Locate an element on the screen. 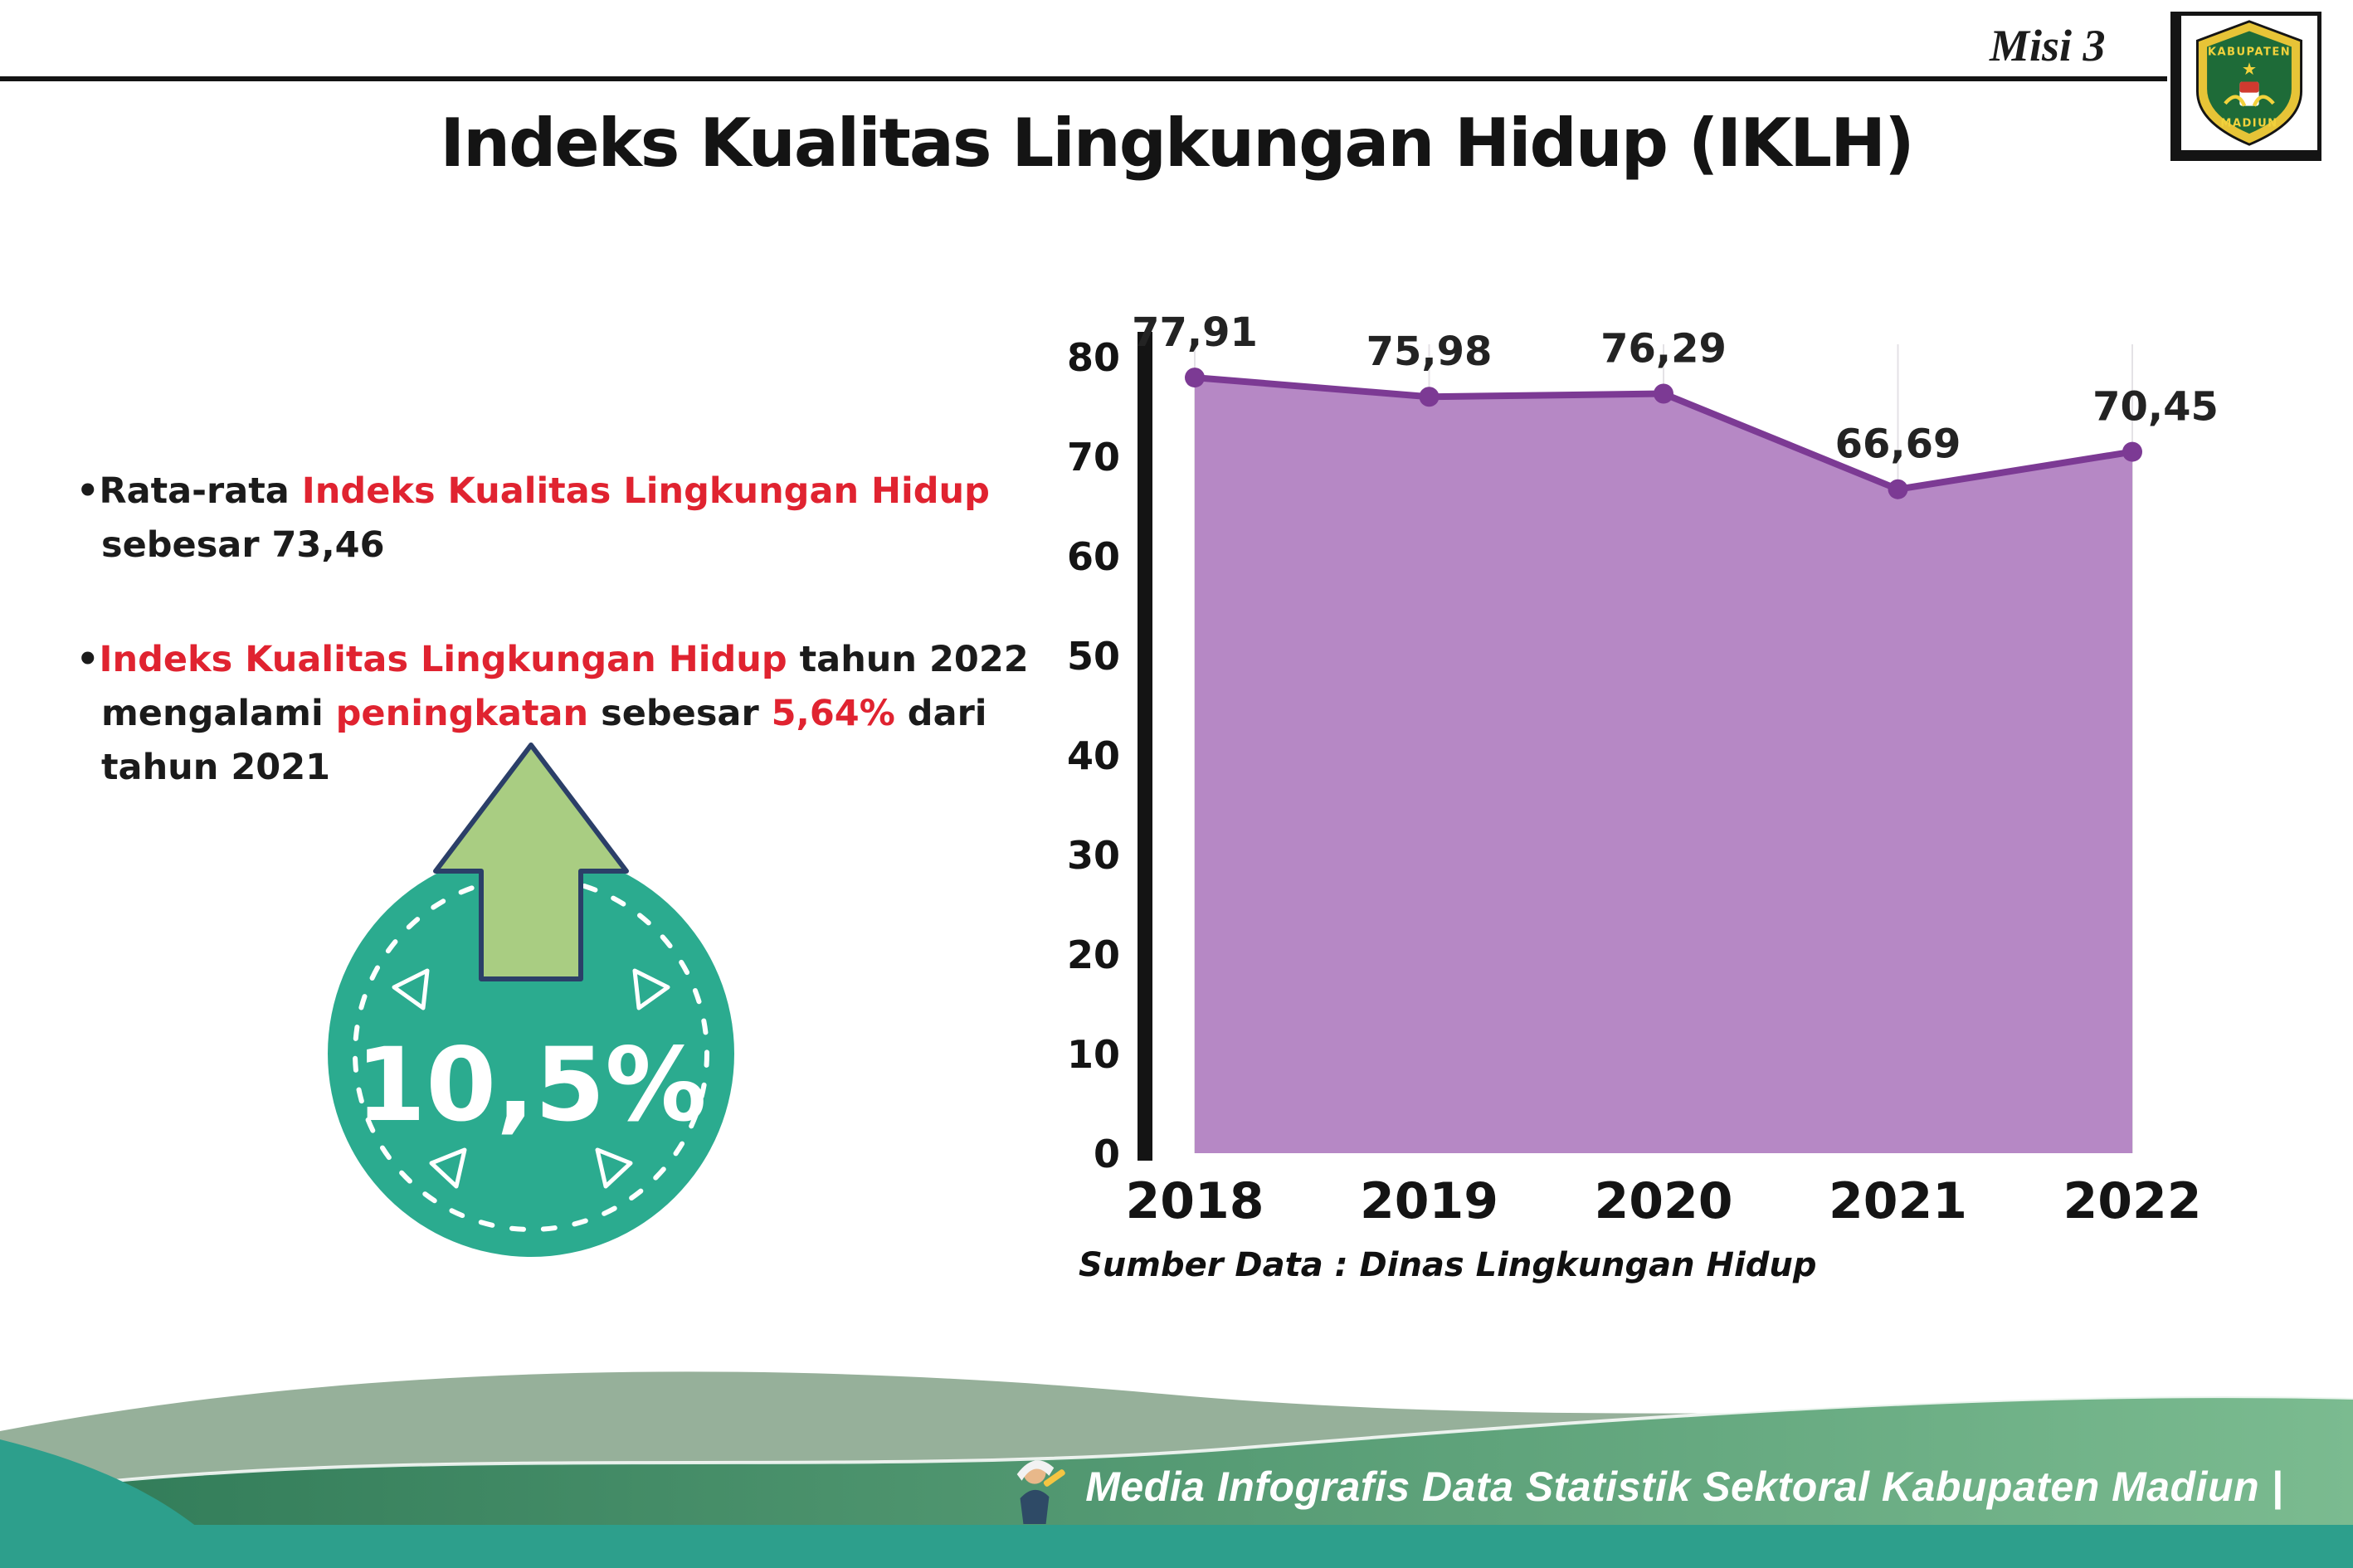 This screenshot has width=2353, height=1568. growth-badge: 10,5% is located at coordinates (531, 1004).